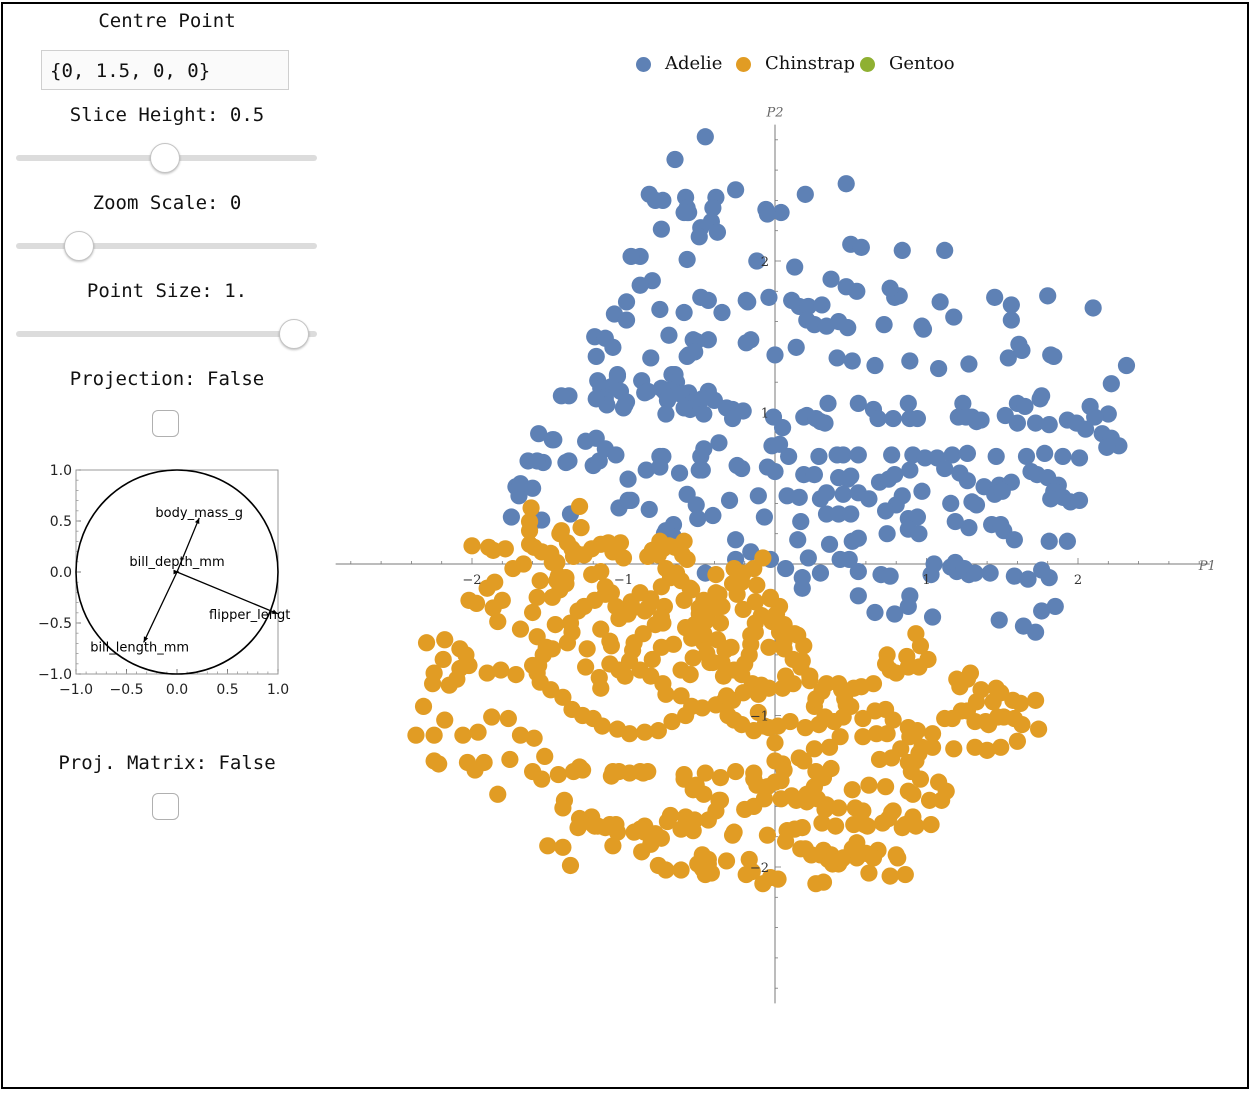 The width and height of the screenshot is (1252, 1094). Describe the element at coordinates (759, 717) in the screenshot. I see `y-tick-label: −1` at that location.